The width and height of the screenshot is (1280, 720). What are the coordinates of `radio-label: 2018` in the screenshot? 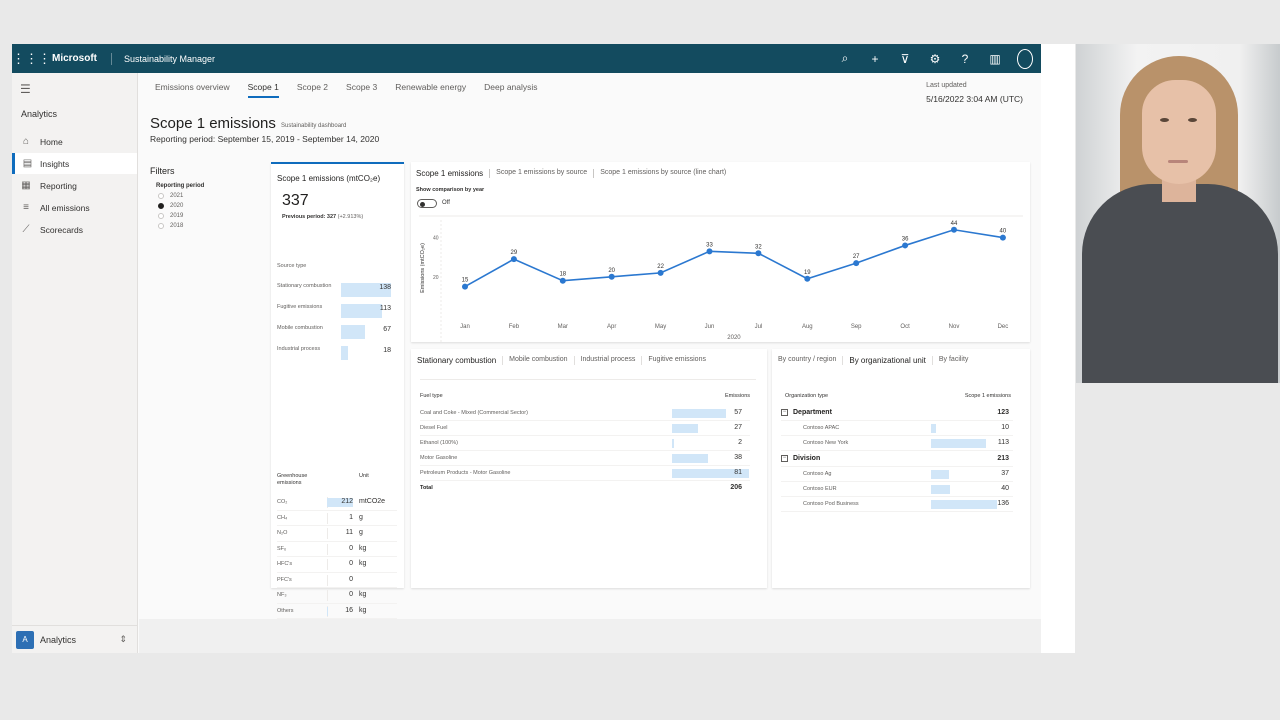 It's located at (177, 225).